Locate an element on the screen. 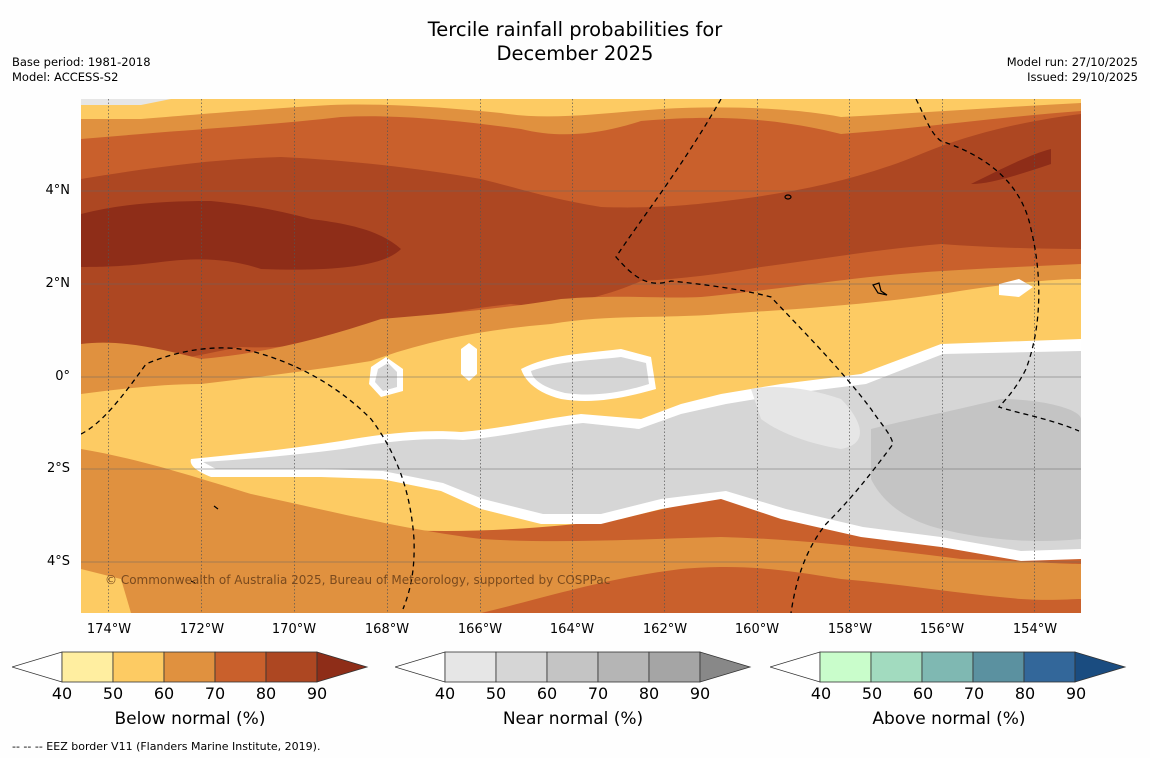 The width and height of the screenshot is (1150, 758). near-tick-50: 50 is located at coordinates (496, 693).